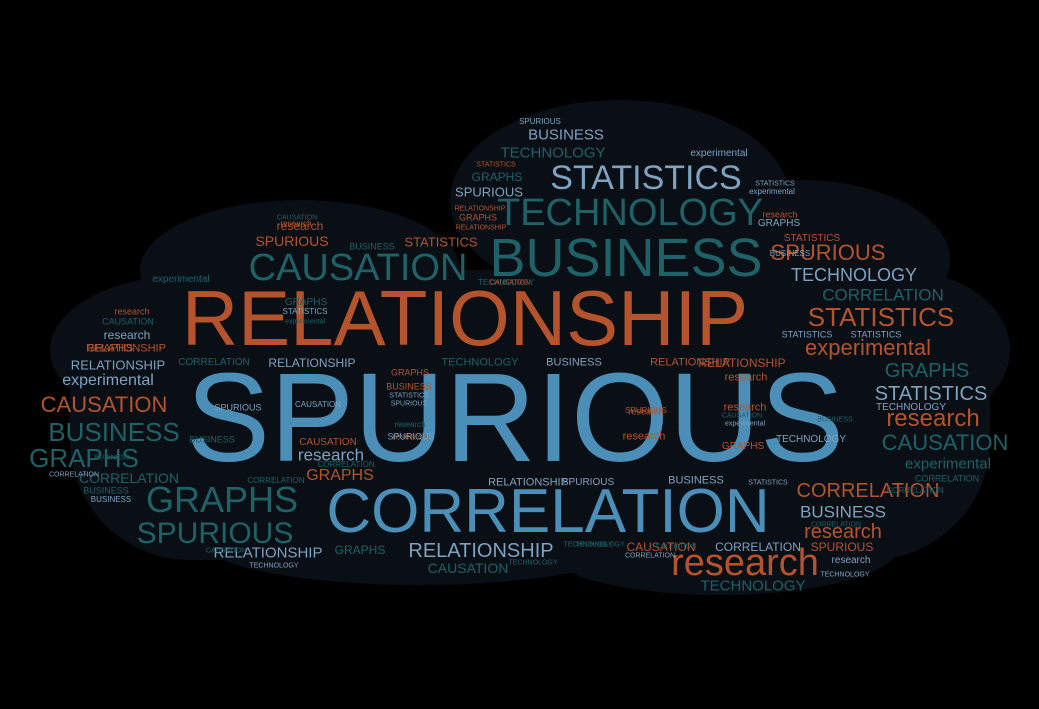 The height and width of the screenshot is (709, 1039). Describe the element at coordinates (836, 525) in the screenshot. I see `word-correlation-tiny-right-2: CORRELATION` at that location.